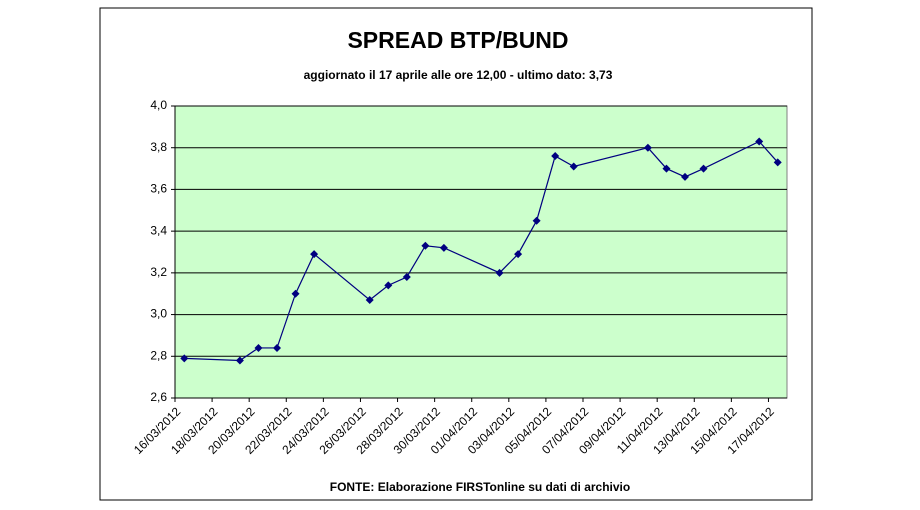 This screenshot has height=510, width=920. Describe the element at coordinates (158, 355) in the screenshot. I see `y-tick-label: 2,8` at that location.